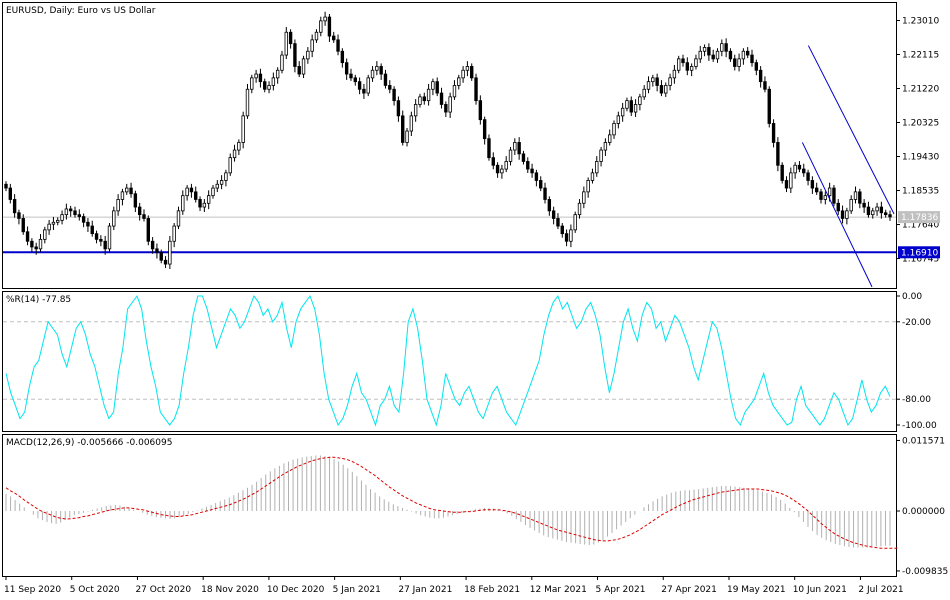 The image size is (950, 600). Describe the element at coordinates (558, 590) in the screenshot. I see `date-tick-label: 12 Mar 2021` at that location.